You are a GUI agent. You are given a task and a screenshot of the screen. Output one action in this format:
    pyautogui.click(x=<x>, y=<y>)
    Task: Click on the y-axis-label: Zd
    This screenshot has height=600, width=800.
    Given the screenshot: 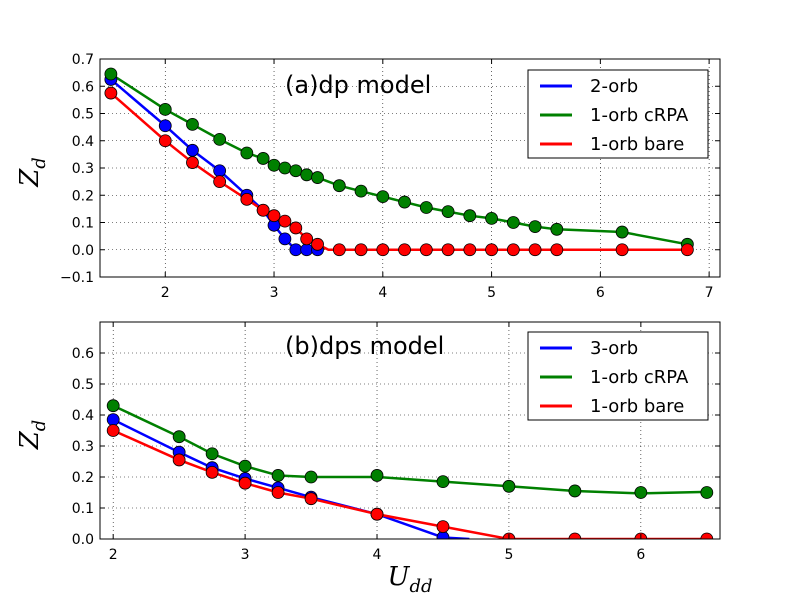 What is the action you would take?
    pyautogui.click(x=32, y=435)
    